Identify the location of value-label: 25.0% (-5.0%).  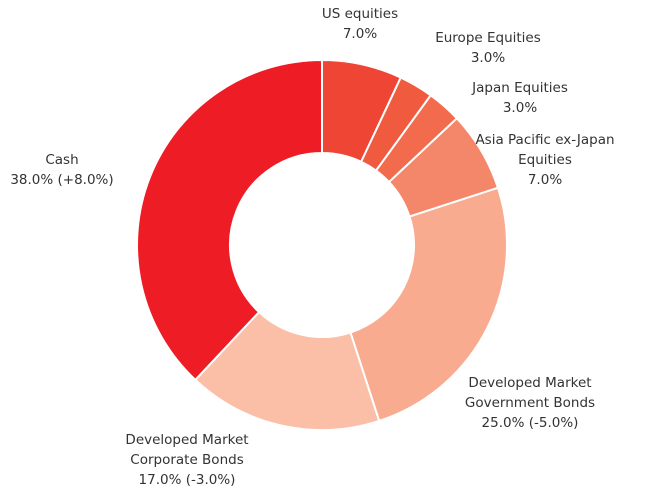
(530, 423).